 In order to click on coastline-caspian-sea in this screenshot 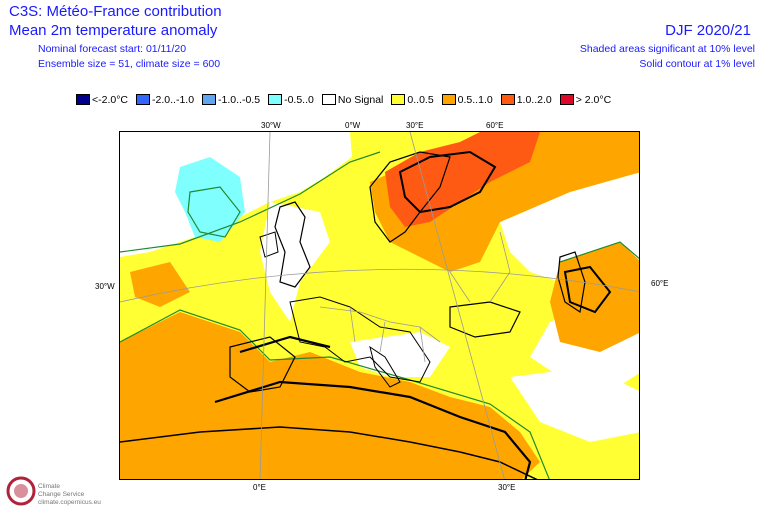, I will do `click(571, 282)`.